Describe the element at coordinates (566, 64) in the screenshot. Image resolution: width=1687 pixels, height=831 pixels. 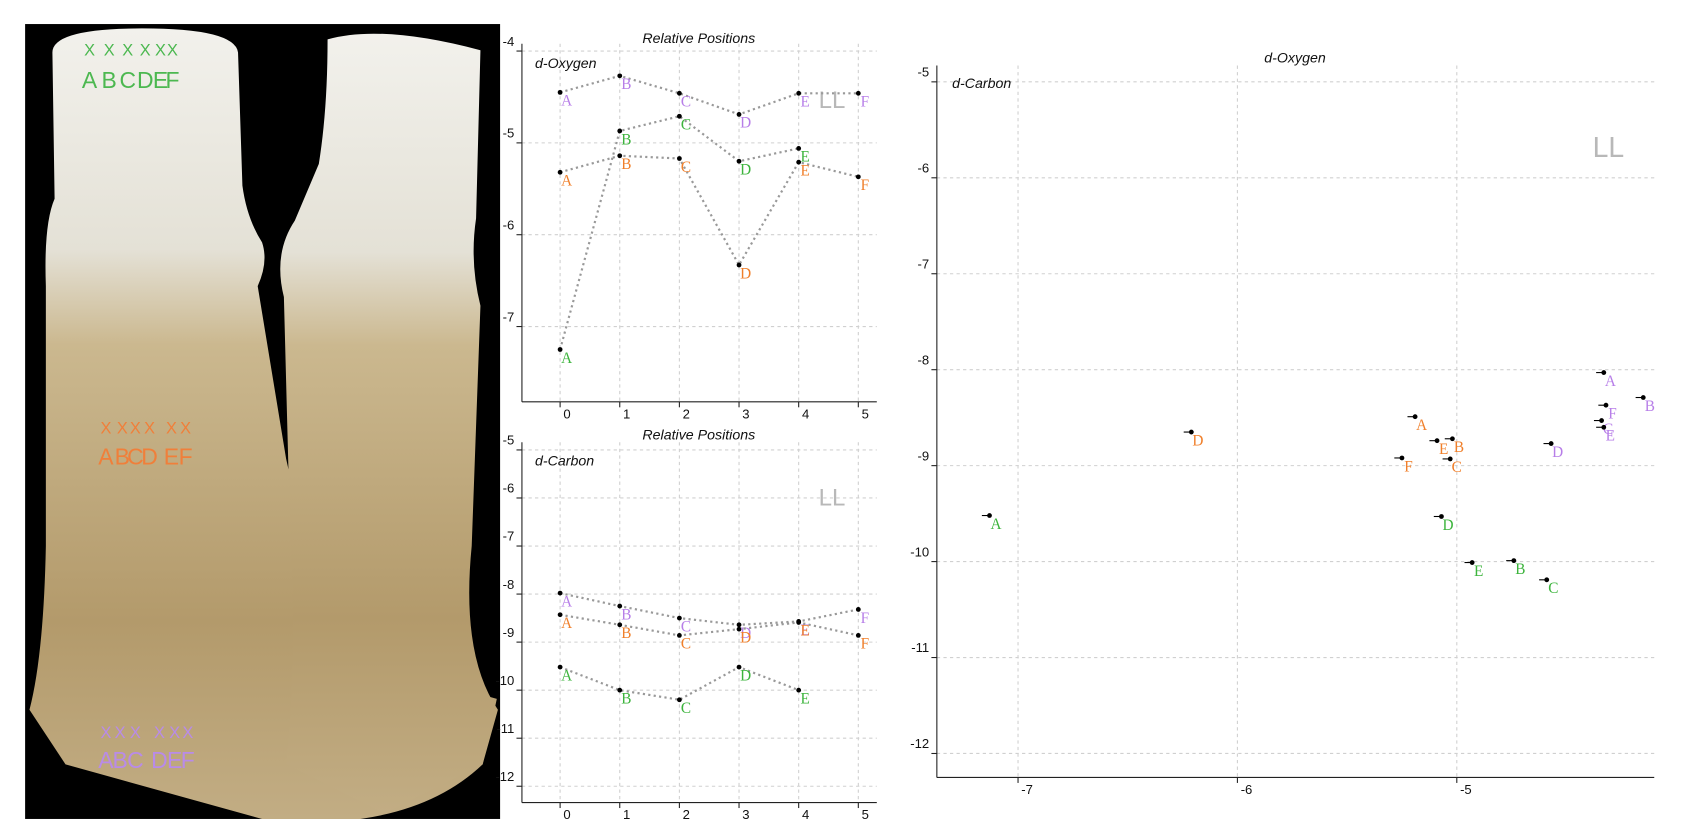
I see `y-axis-label: d-Oxygen` at that location.